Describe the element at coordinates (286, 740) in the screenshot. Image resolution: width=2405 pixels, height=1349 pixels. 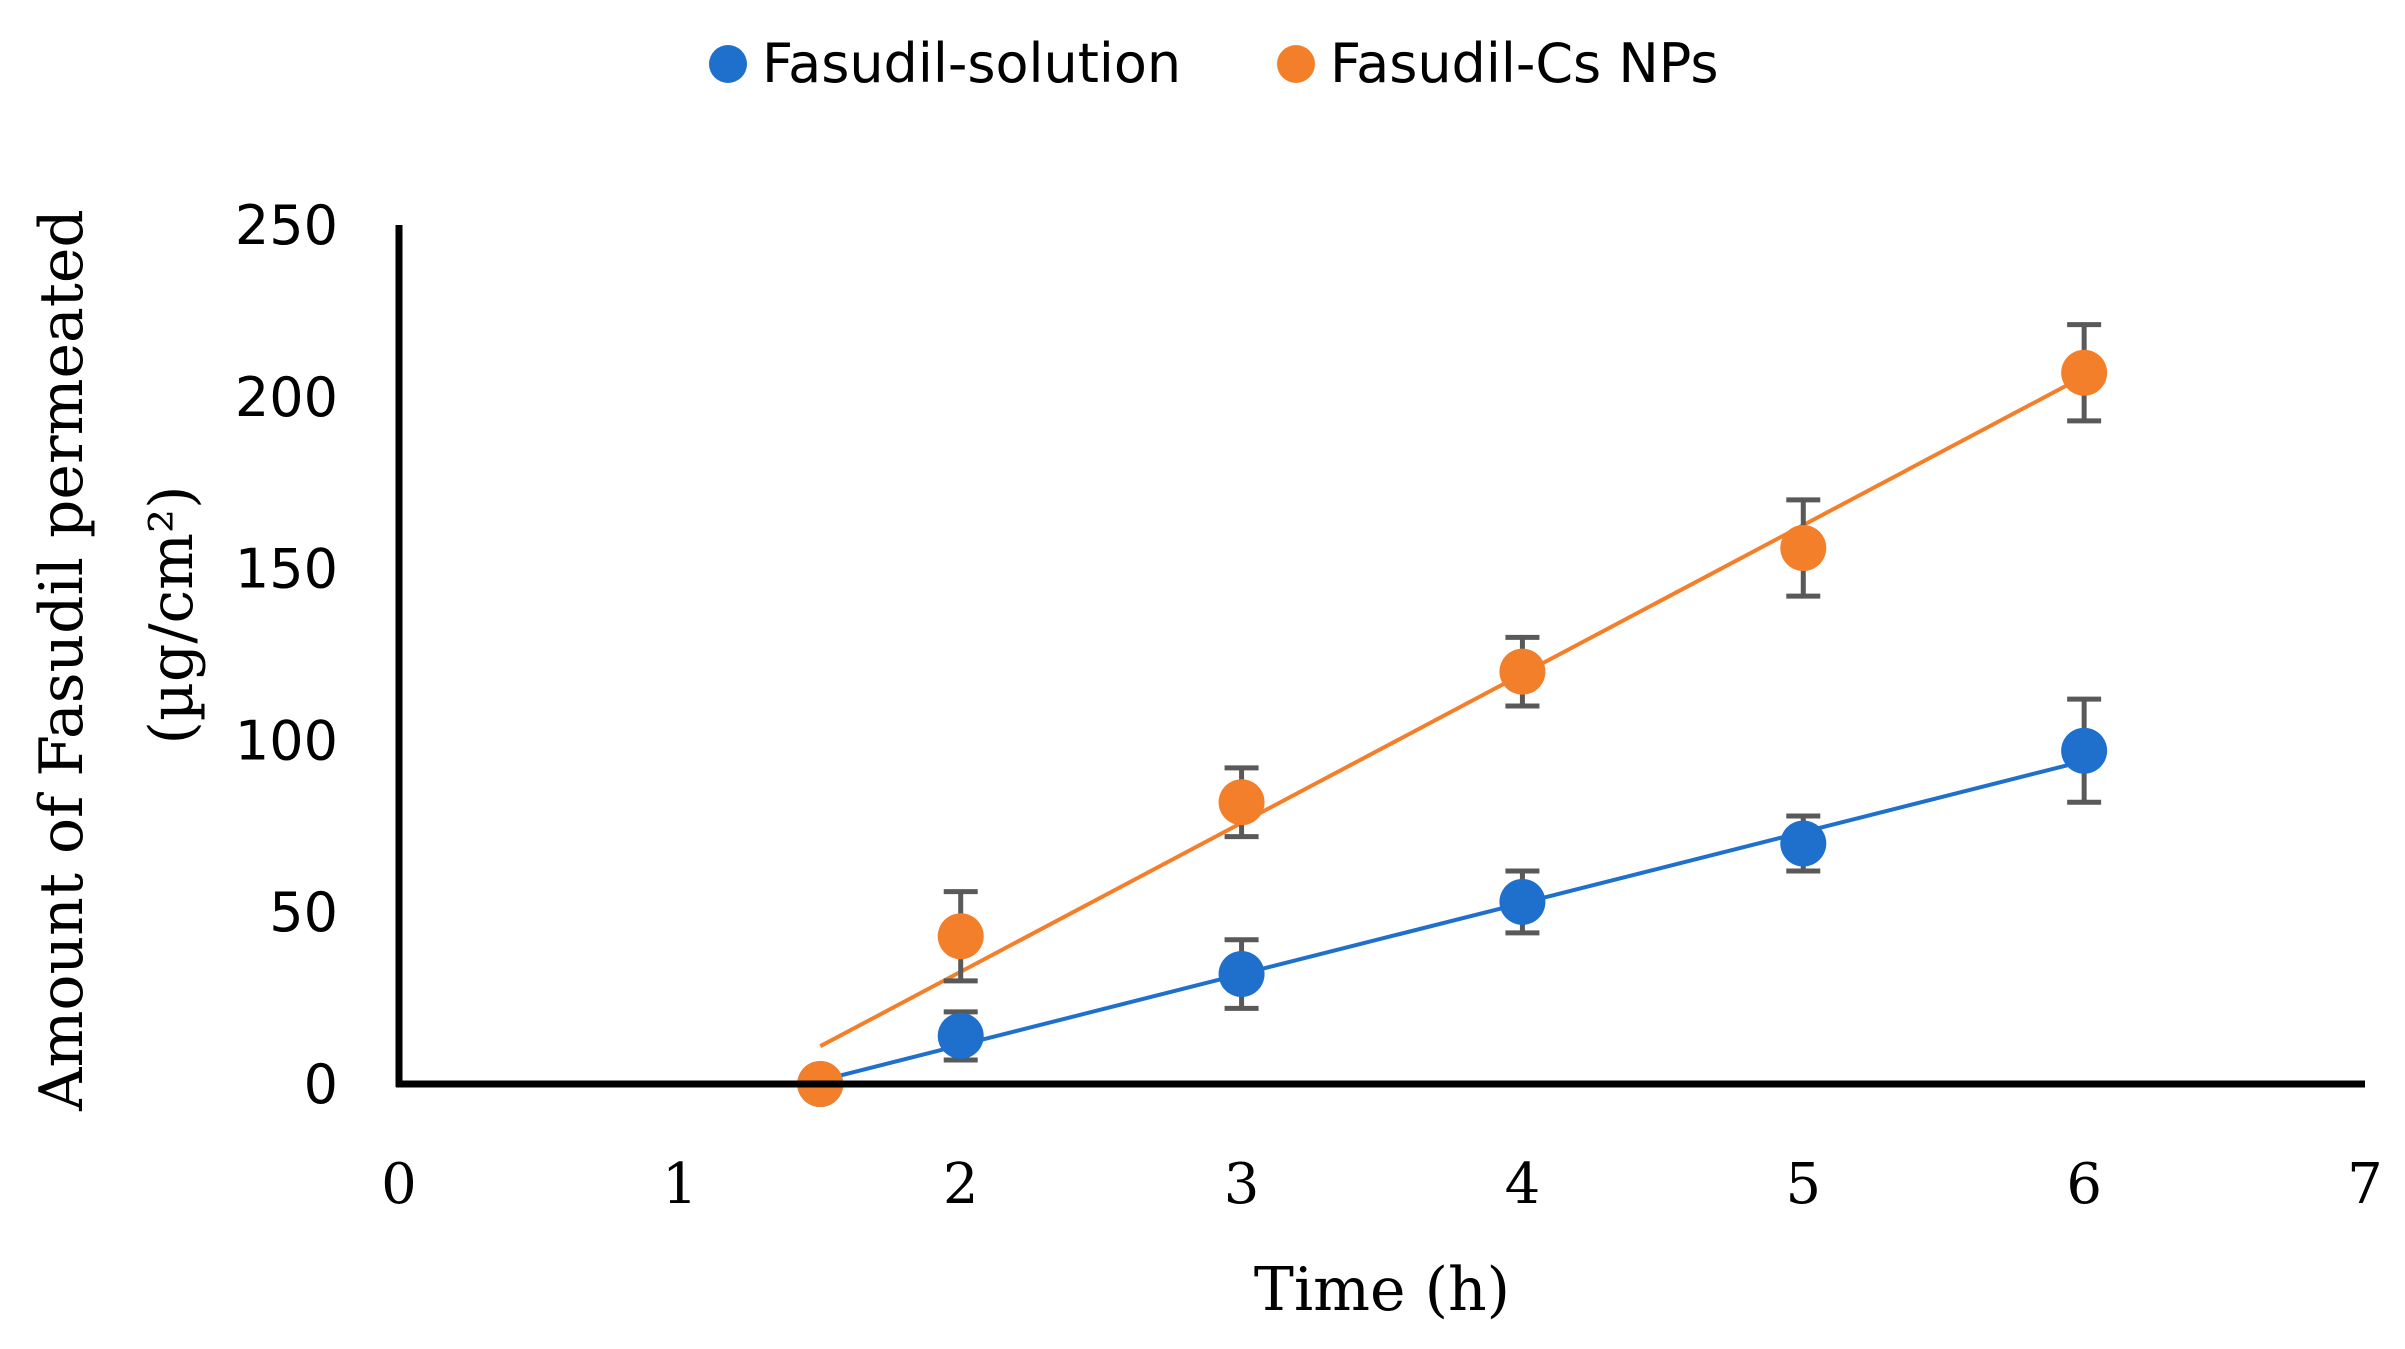
I see `y-tick-label-100: 100` at that location.